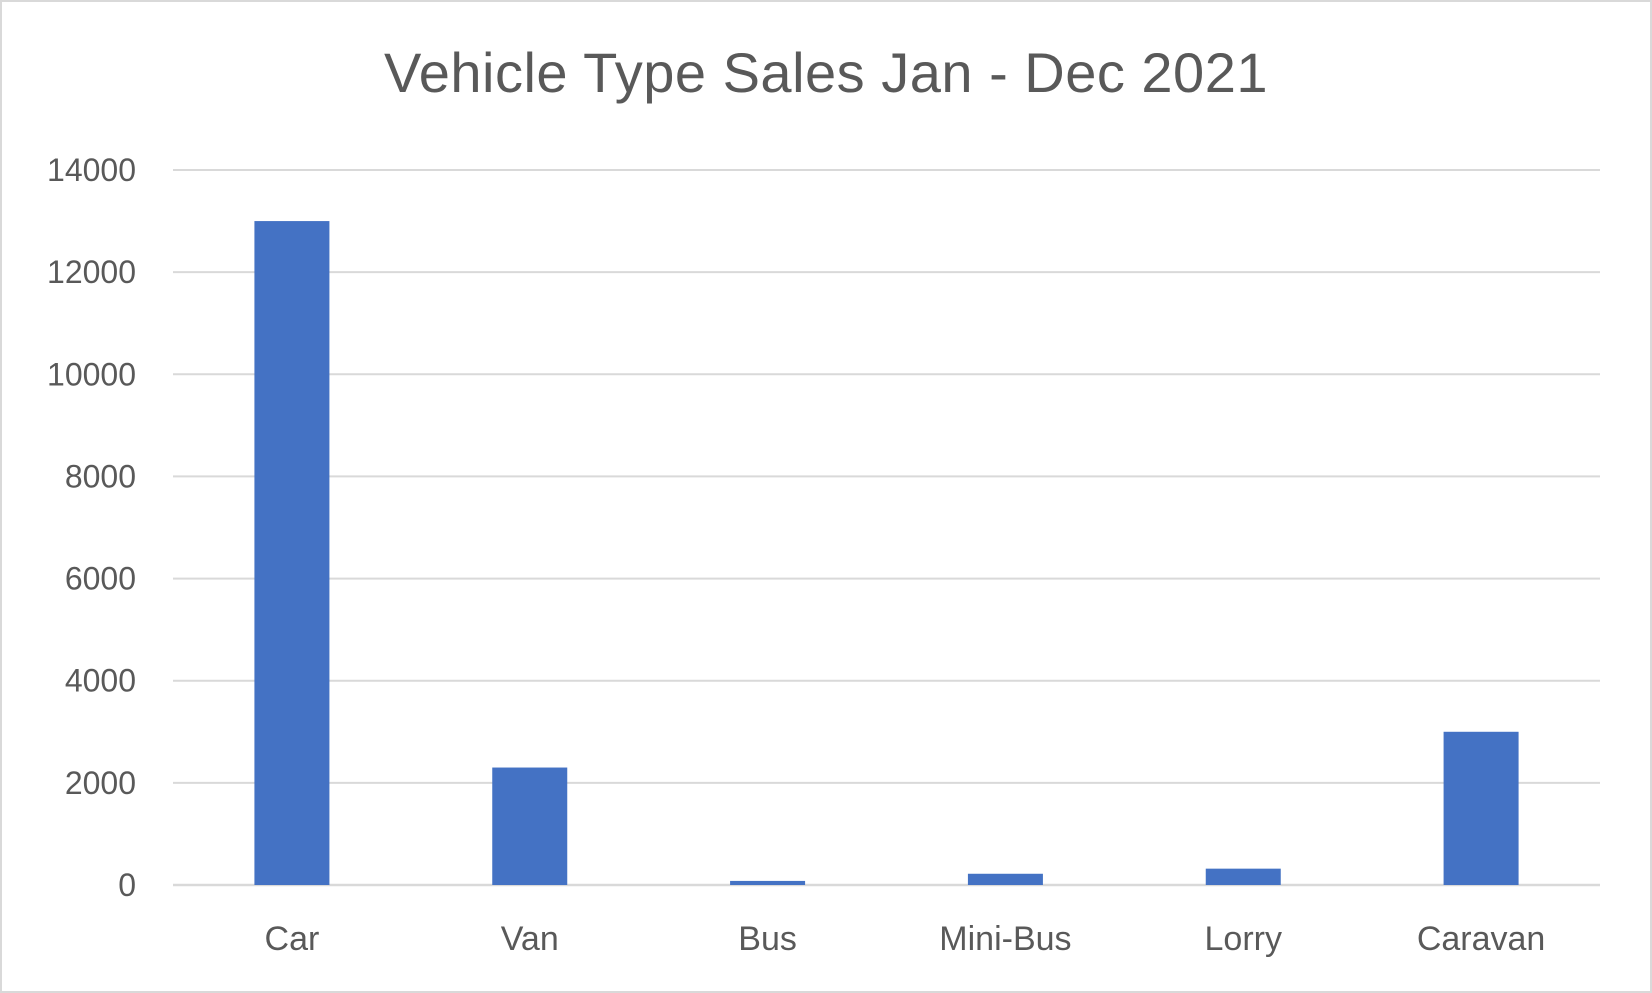  I want to click on chart-title: Vehicle Type Sales Jan - Dec 2021, so click(825, 72).